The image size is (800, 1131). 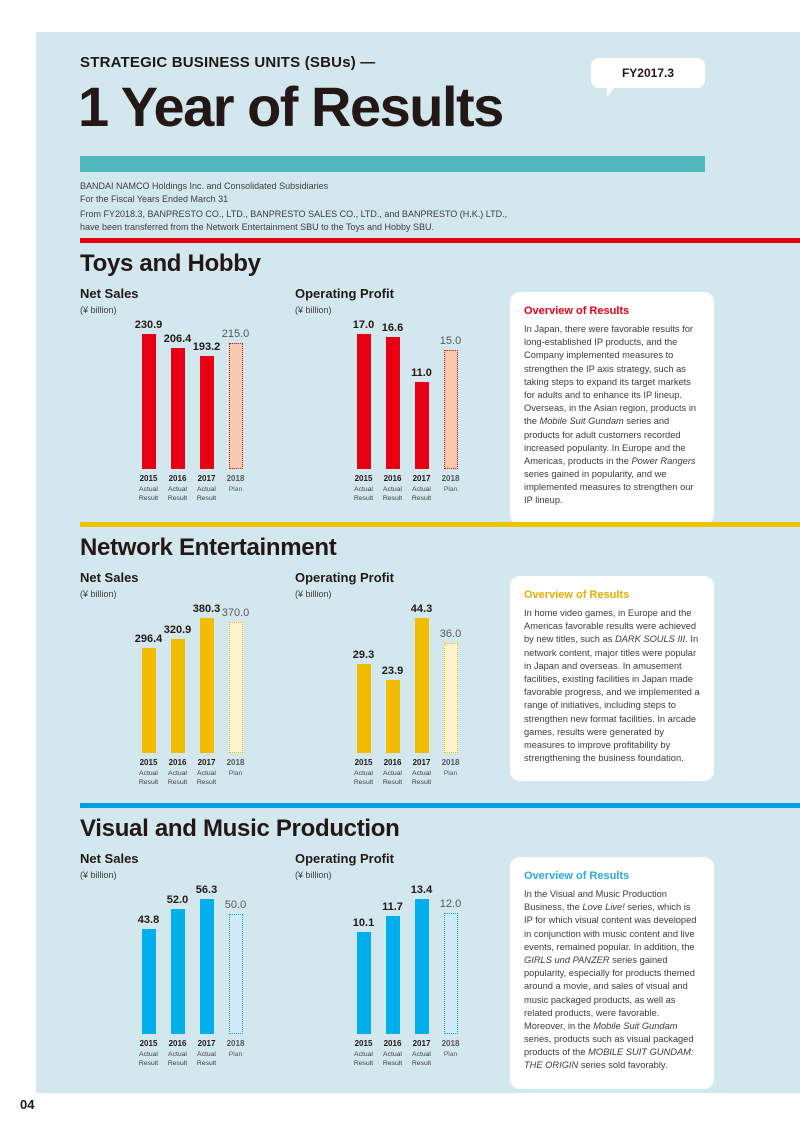 What do you see at coordinates (177, 401) in the screenshot?
I see `bar-group: 206.4` at bounding box center [177, 401].